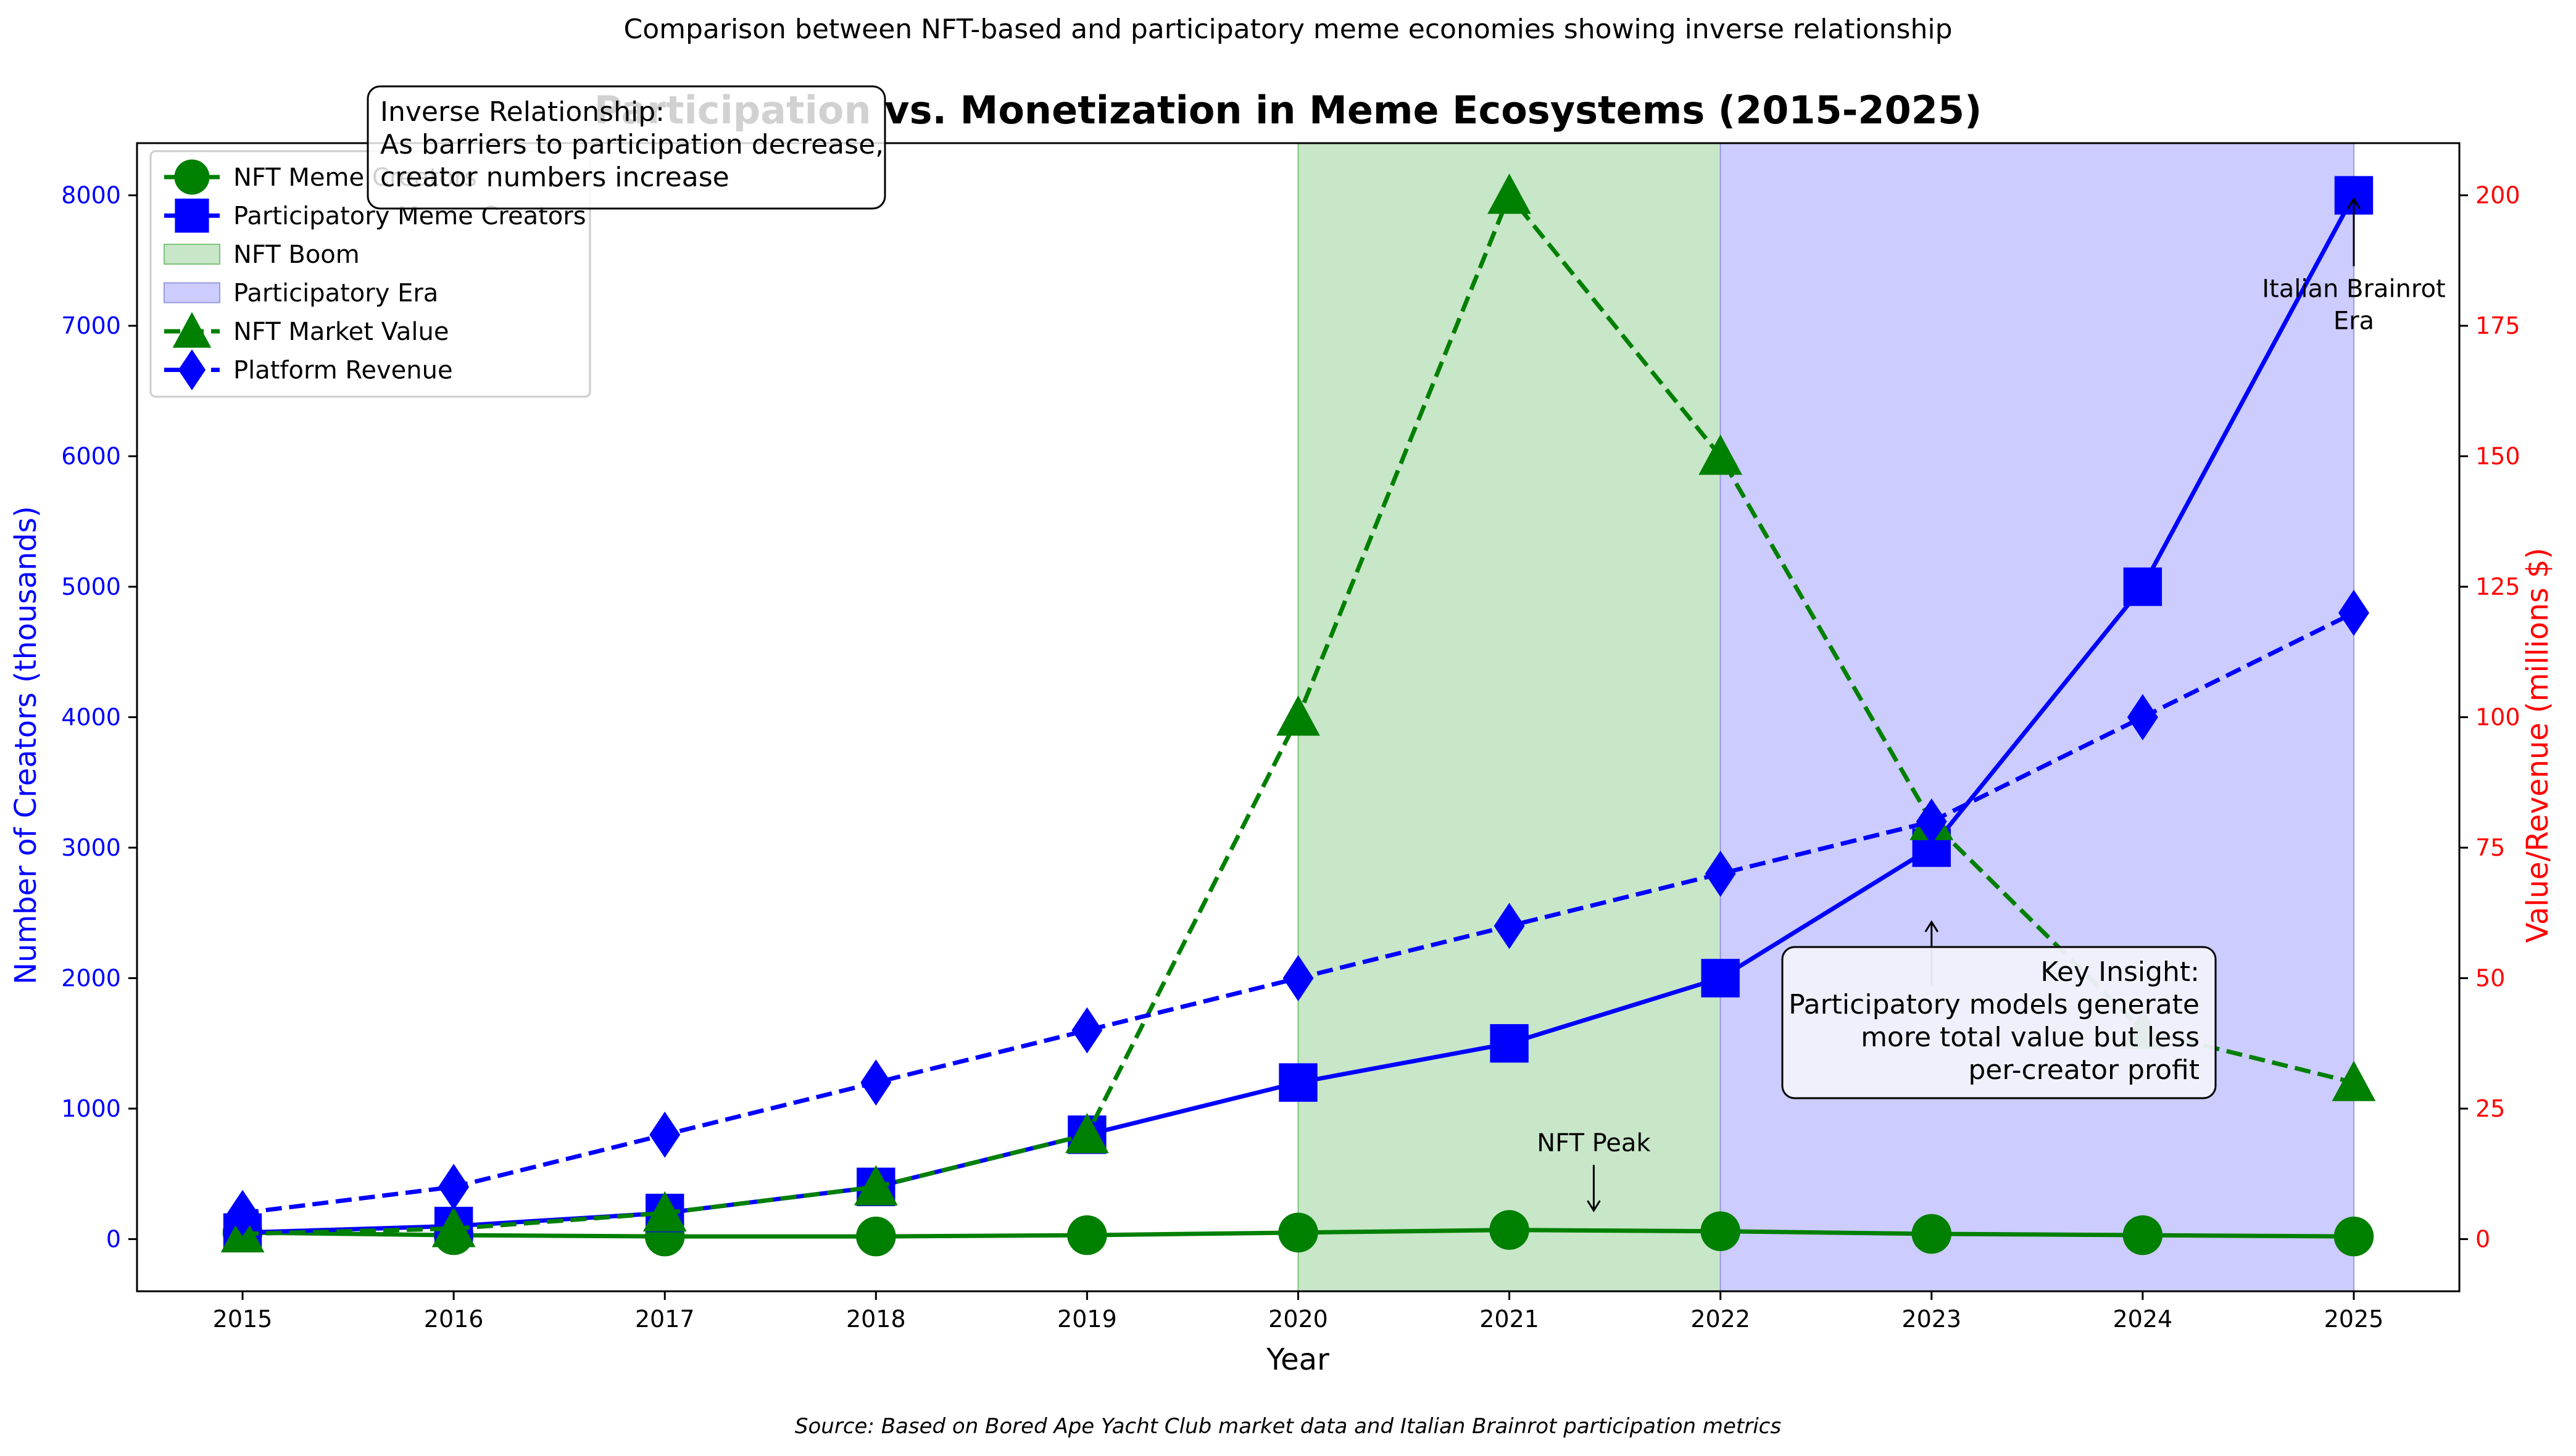 The width and height of the screenshot is (2576, 1456). Describe the element at coordinates (1298, 1232) in the screenshot. I see `point-nft-meme-creators-2020` at that location.